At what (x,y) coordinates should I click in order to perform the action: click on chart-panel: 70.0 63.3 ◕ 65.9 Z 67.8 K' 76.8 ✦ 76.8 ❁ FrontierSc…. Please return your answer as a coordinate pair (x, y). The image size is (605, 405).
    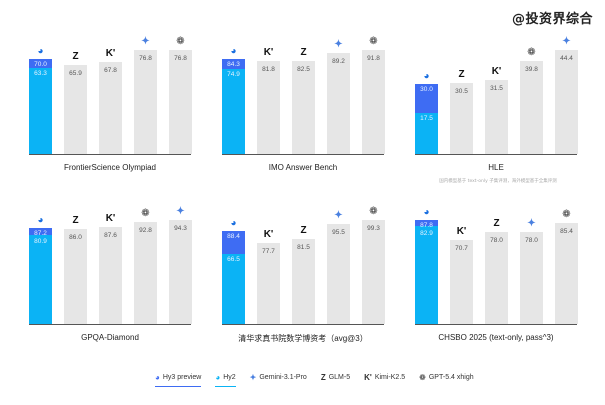
    Looking at the image, I should click on (114, 105).